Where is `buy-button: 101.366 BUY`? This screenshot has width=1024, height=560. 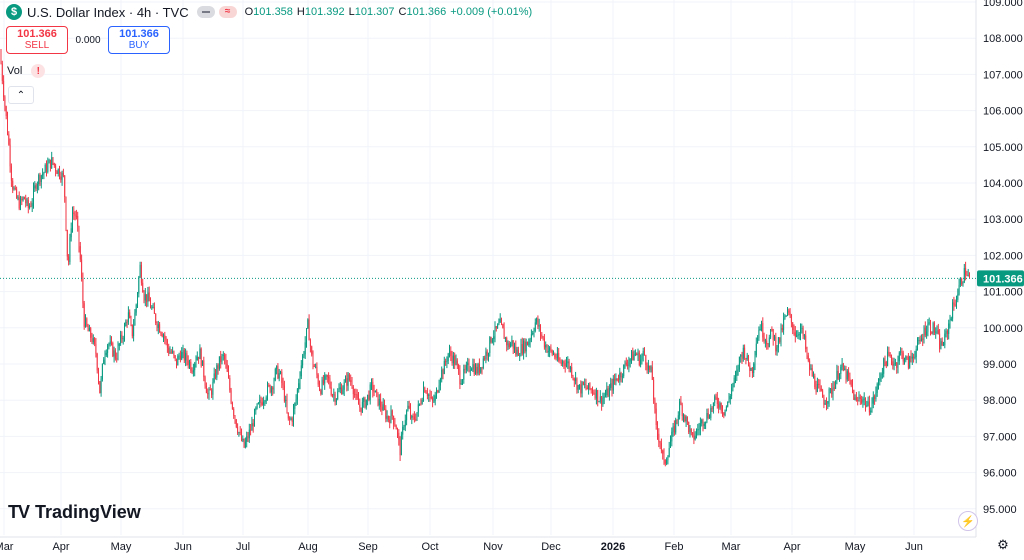
buy-button: 101.366 BUY is located at coordinates (139, 40).